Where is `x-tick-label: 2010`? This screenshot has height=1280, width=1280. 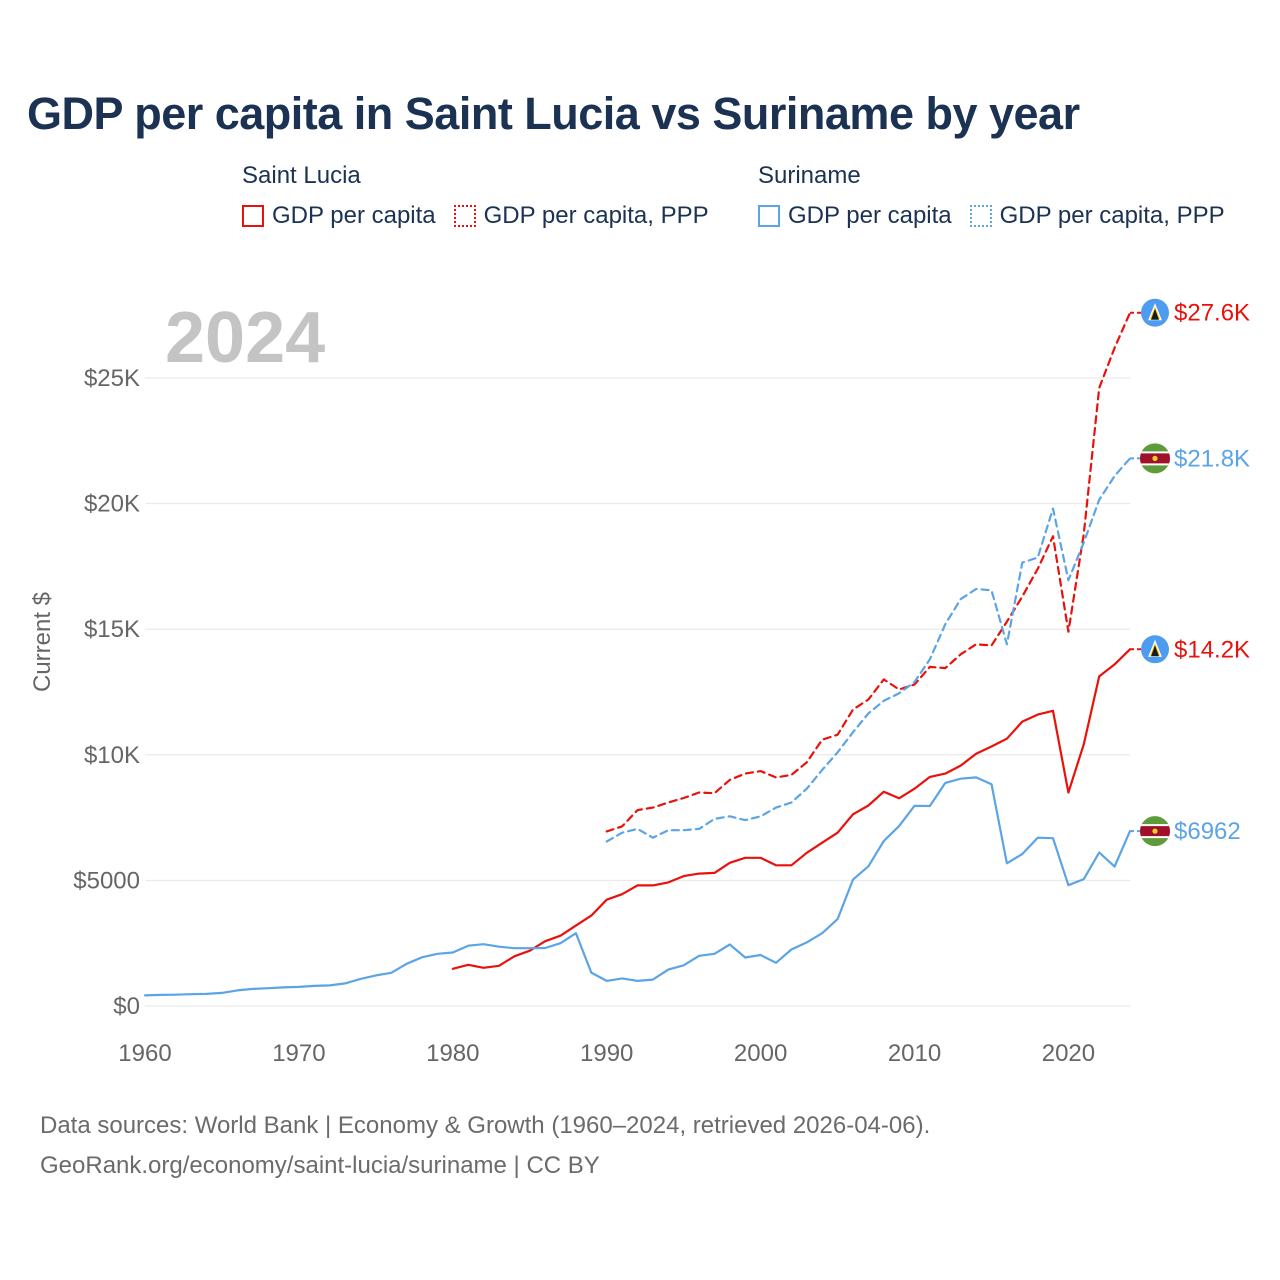
x-tick-label: 2010 is located at coordinates (914, 1053).